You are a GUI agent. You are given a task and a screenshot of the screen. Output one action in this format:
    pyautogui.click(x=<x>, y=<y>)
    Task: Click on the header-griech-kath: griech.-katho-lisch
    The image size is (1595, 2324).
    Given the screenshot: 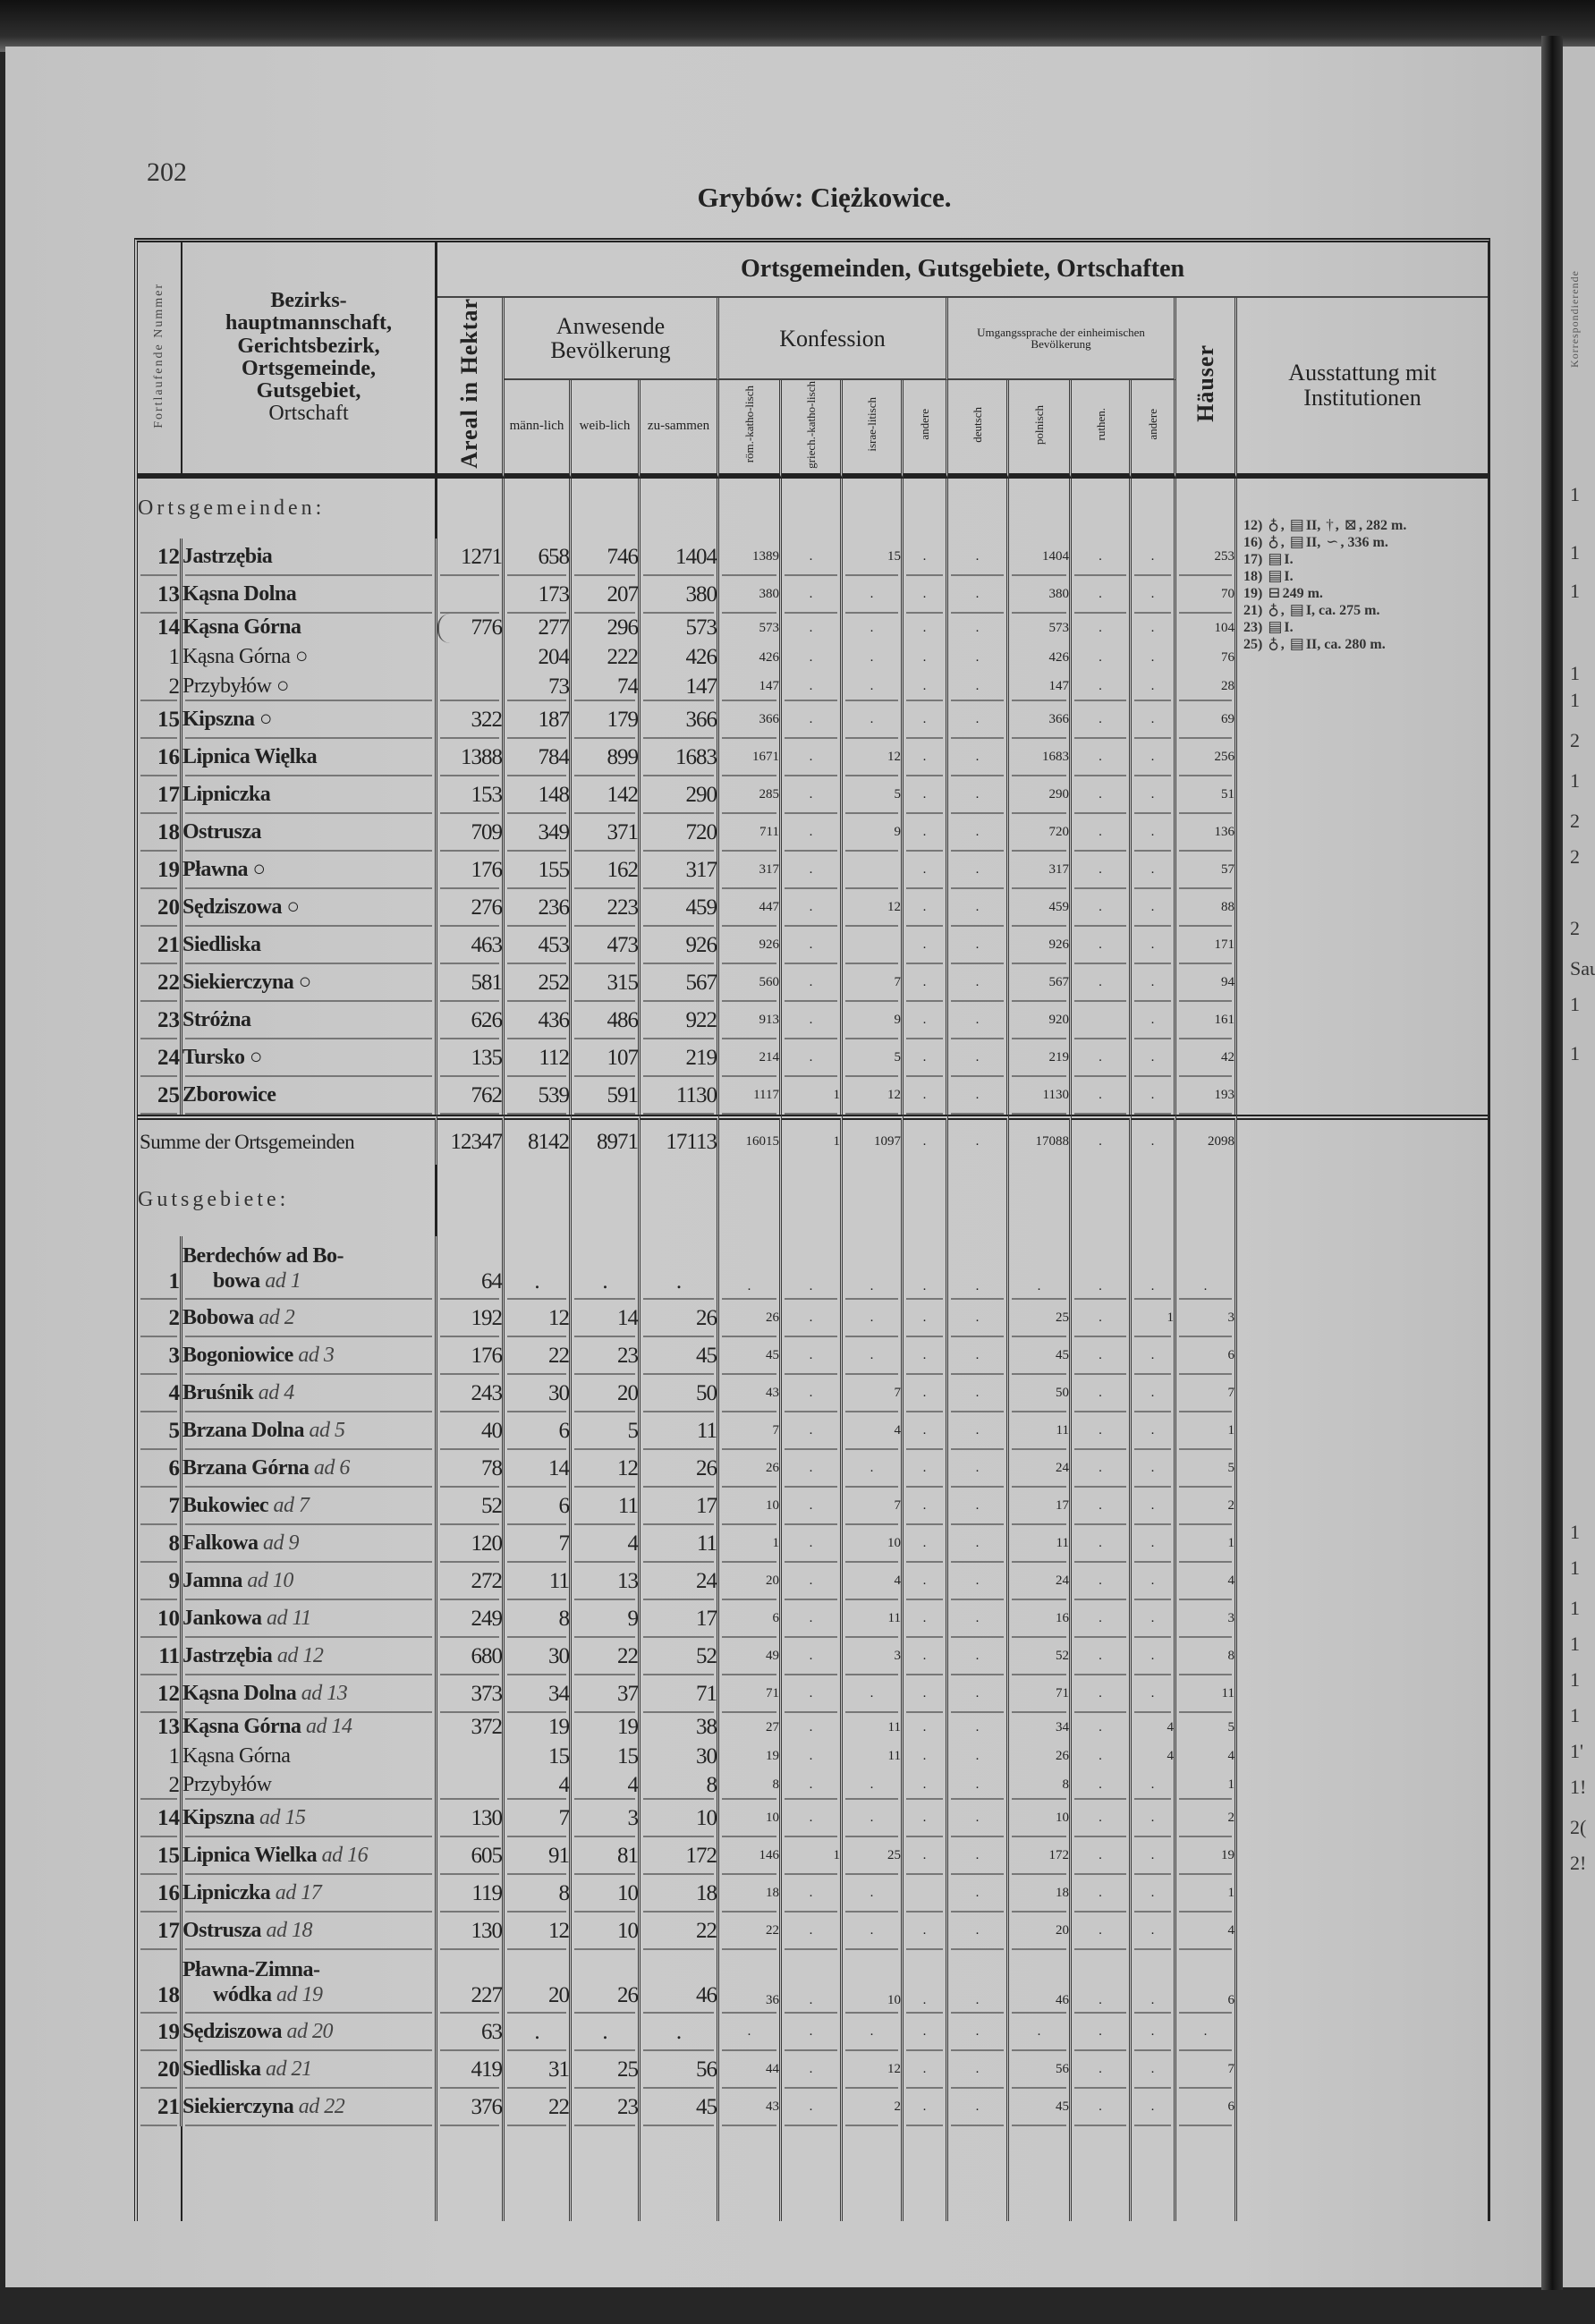 What is the action you would take?
    pyautogui.click(x=812, y=430)
    